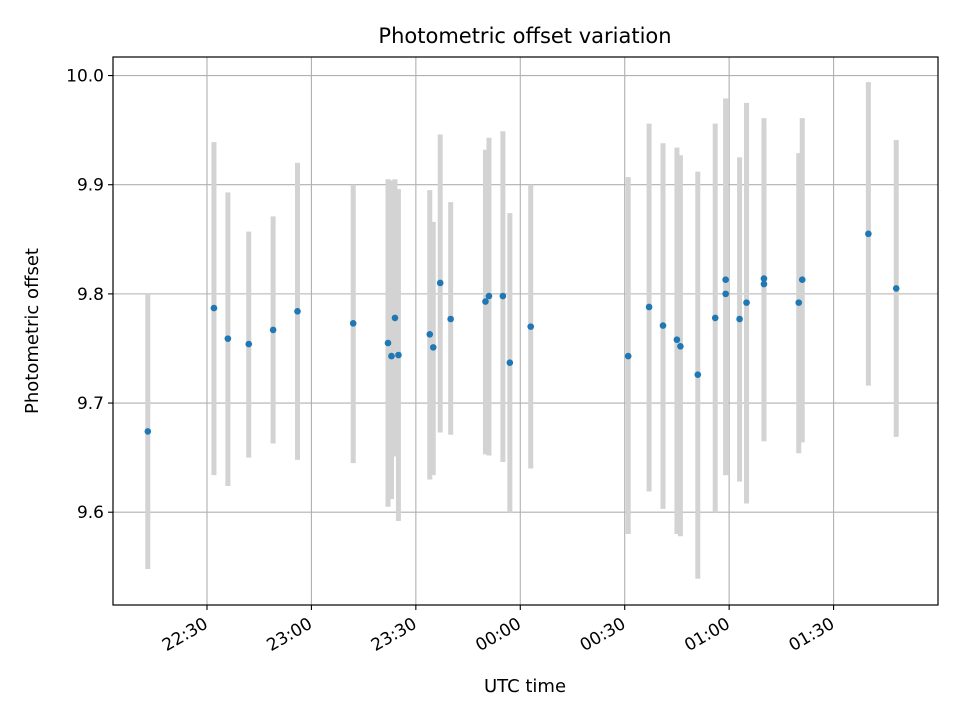 Image resolution: width=960 pixels, height=720 pixels. Describe the element at coordinates (90, 404) in the screenshot. I see `y-tick-label: 9.7` at that location.